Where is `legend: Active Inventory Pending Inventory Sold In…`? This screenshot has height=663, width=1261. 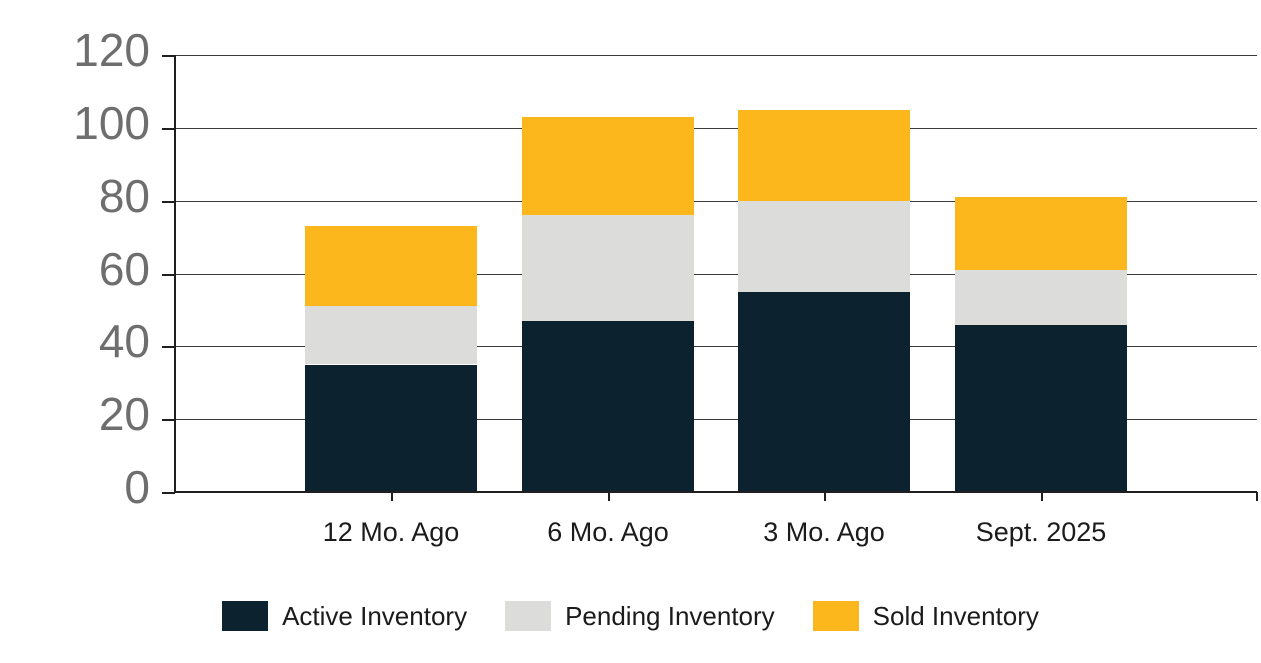 legend: Active Inventory Pending Inventory Sold In… is located at coordinates (630, 616).